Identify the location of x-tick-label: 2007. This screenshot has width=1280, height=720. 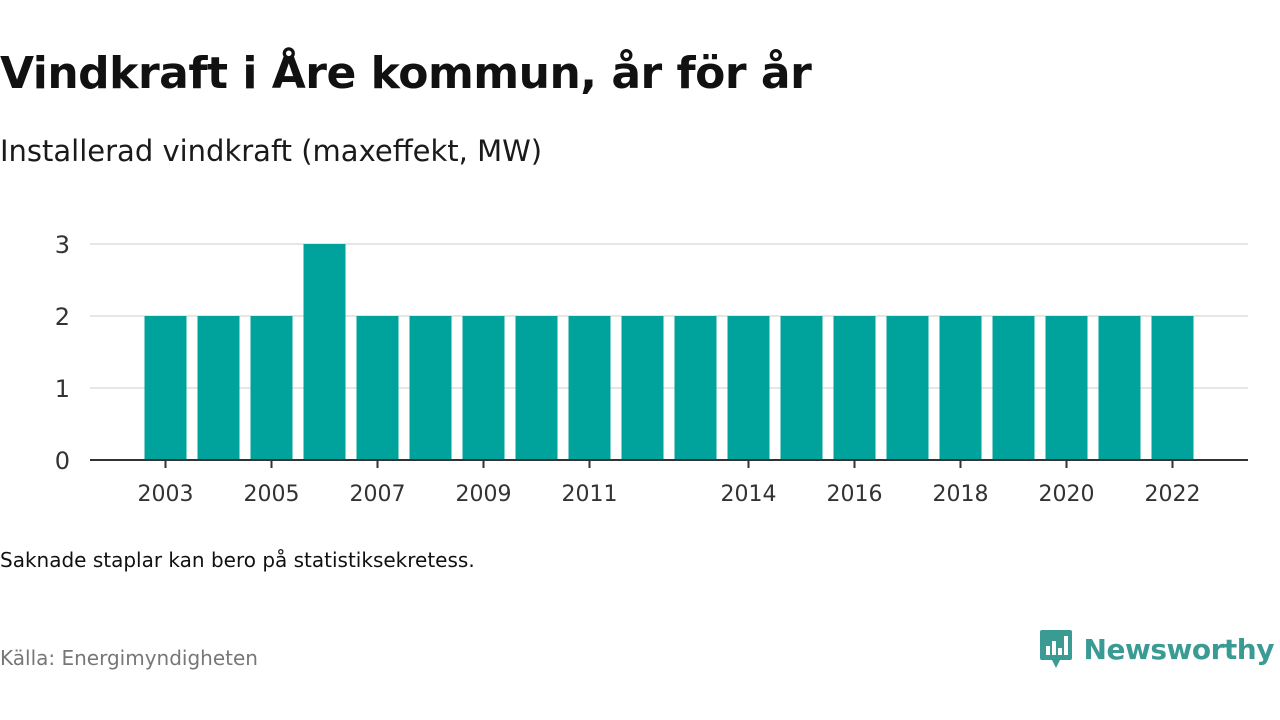
(378, 494).